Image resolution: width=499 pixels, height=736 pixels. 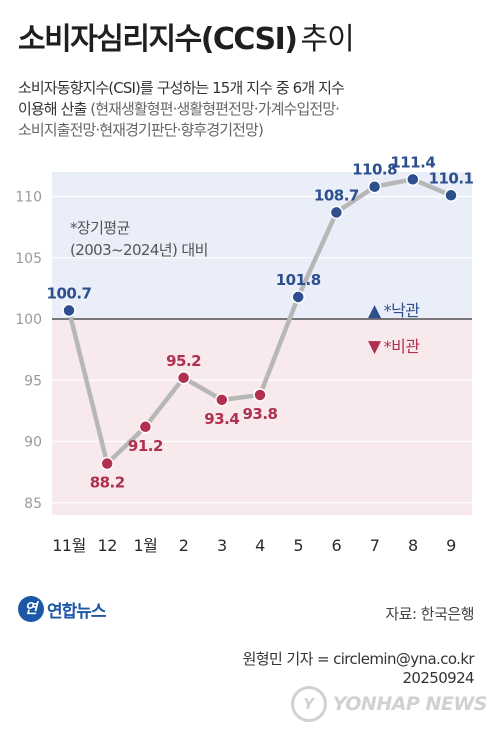 What do you see at coordinates (33, 504) in the screenshot?
I see `y-tick-label: 85` at bounding box center [33, 504].